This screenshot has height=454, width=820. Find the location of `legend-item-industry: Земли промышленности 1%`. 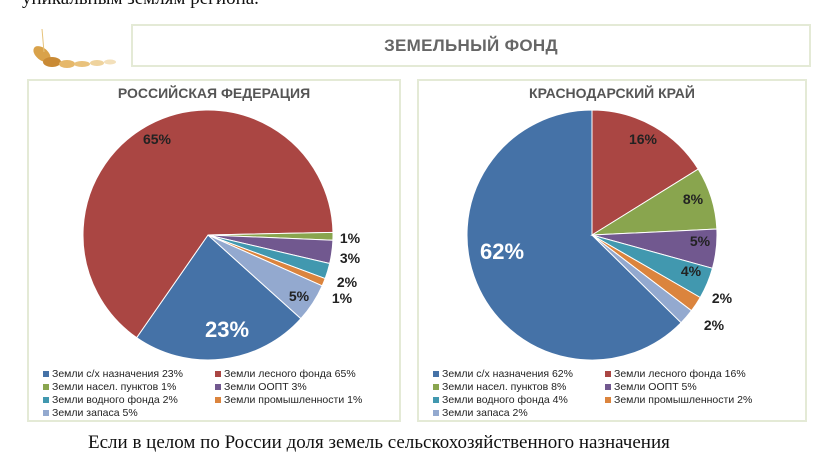

legend-item-industry: Земли промышленности 1% is located at coordinates (305, 400).